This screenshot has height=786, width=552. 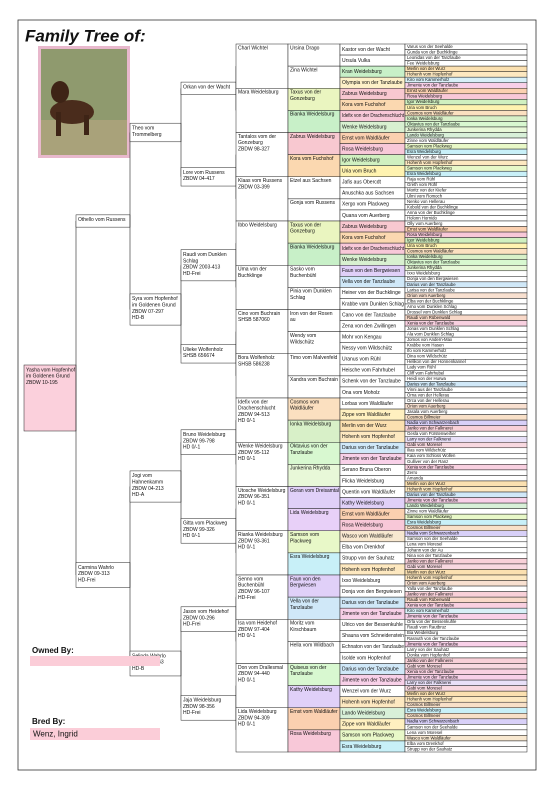 What do you see at coordinates (372, 724) in the screenshot?
I see `ancestor: Zippe vom Waldläufer` at bounding box center [372, 724].